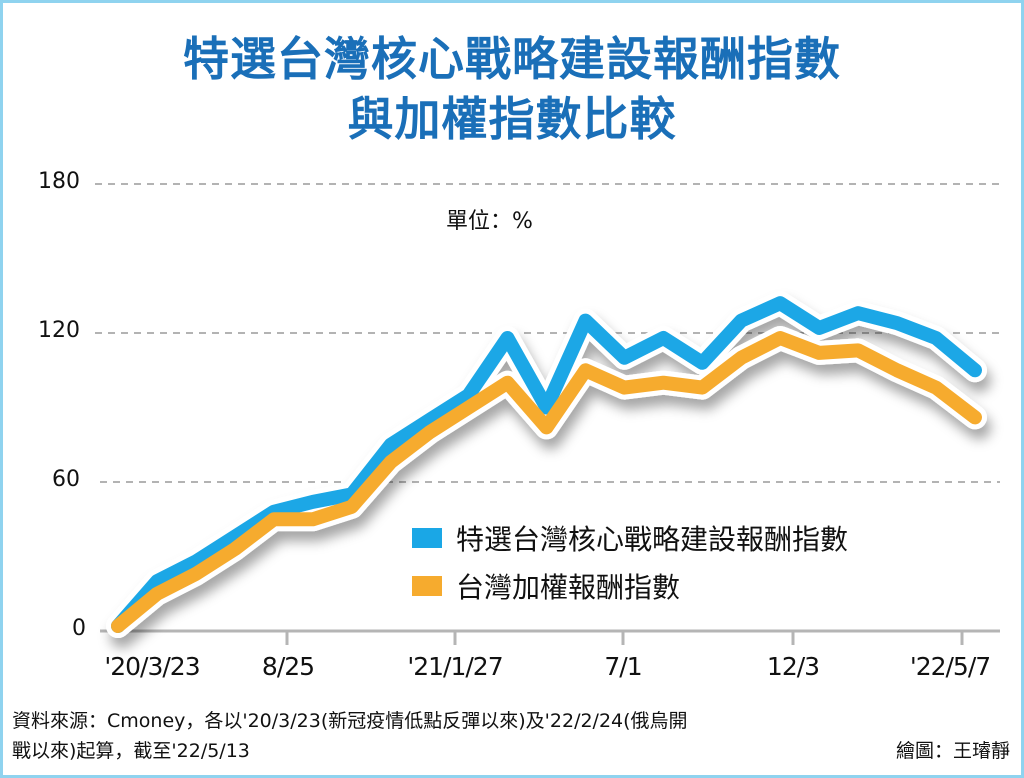 This screenshot has height=778, width=1024. What do you see at coordinates (950, 666) in the screenshot?
I see `x-tick-label-5: '22/5/7` at bounding box center [950, 666].